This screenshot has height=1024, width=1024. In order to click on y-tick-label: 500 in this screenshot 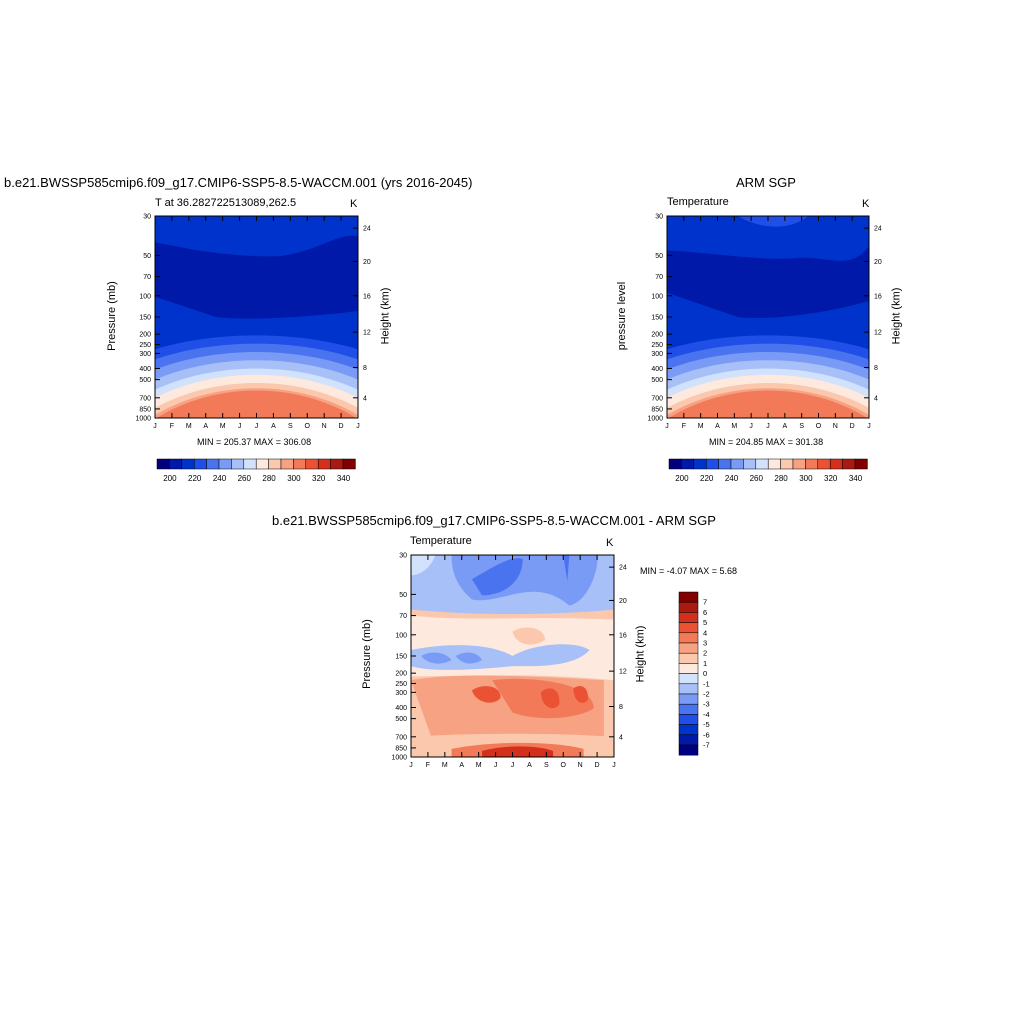, I will do `click(145, 380)`.